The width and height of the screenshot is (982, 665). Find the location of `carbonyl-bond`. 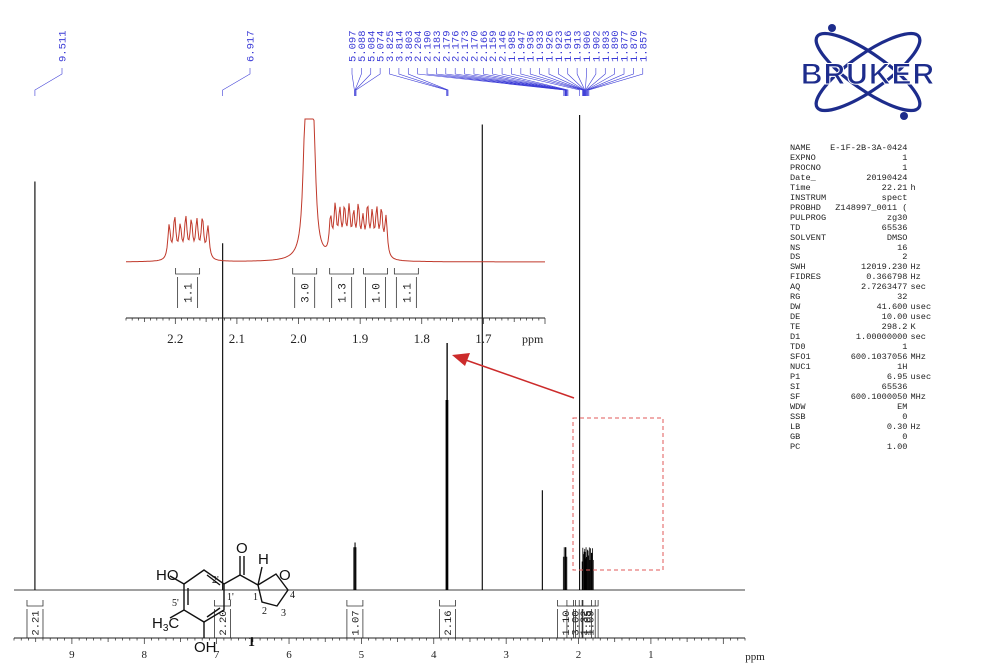

carbonyl-bond is located at coordinates (232, 579).